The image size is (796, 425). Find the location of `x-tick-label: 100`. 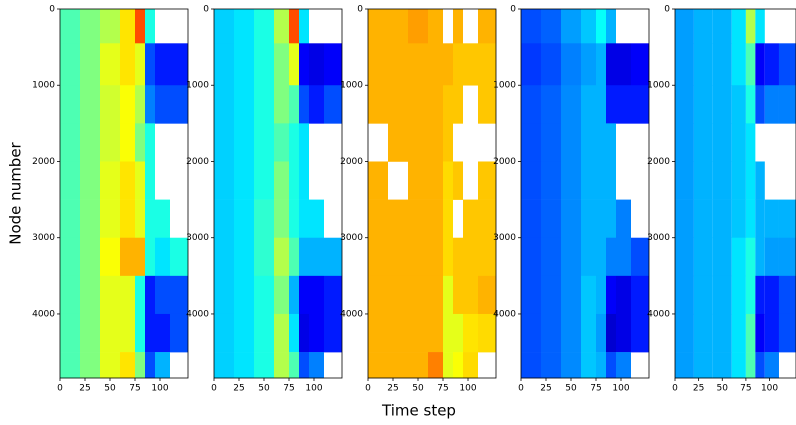

x-tick-label: 100 is located at coordinates (620, 389).